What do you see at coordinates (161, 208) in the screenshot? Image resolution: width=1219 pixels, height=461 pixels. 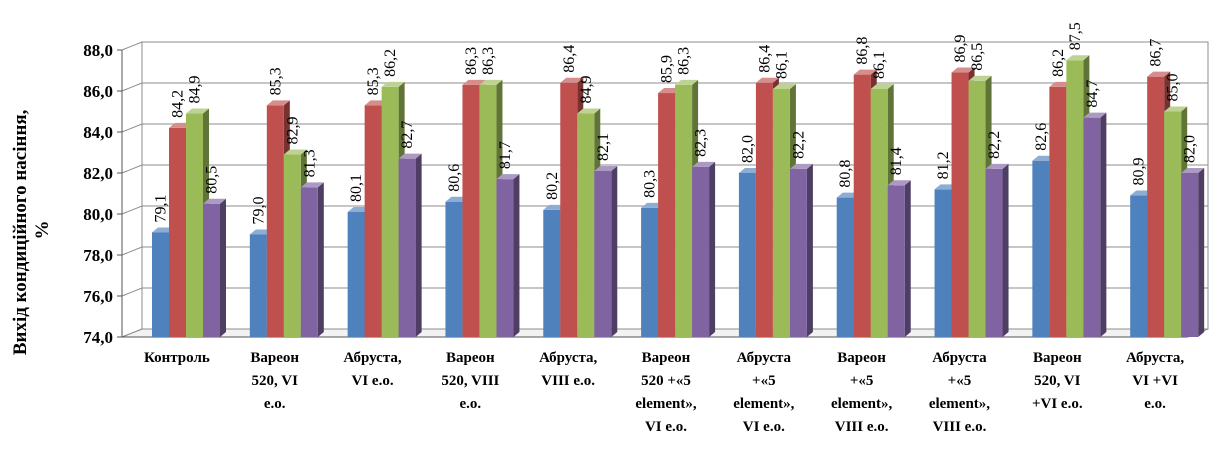 I see `data-label: 79,1` at bounding box center [161, 208].